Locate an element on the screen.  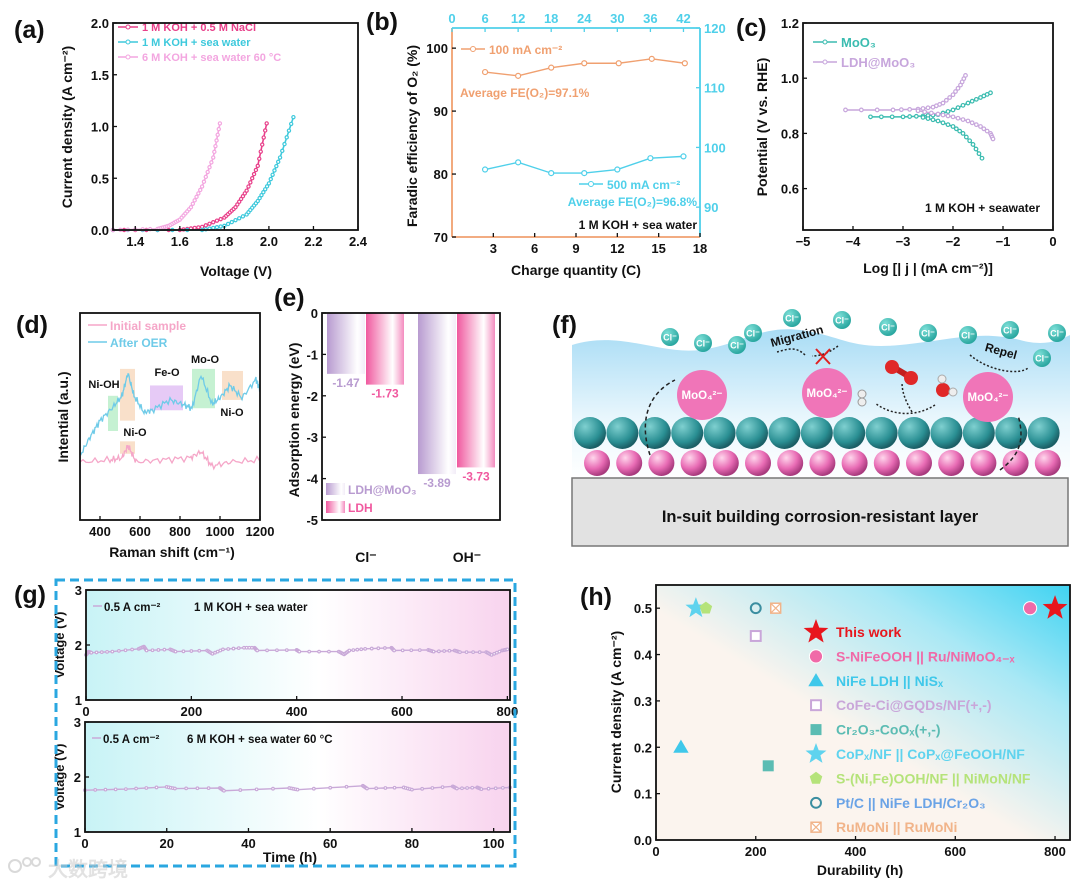
x-tick-label: 40 is located at coordinates (248, 843).